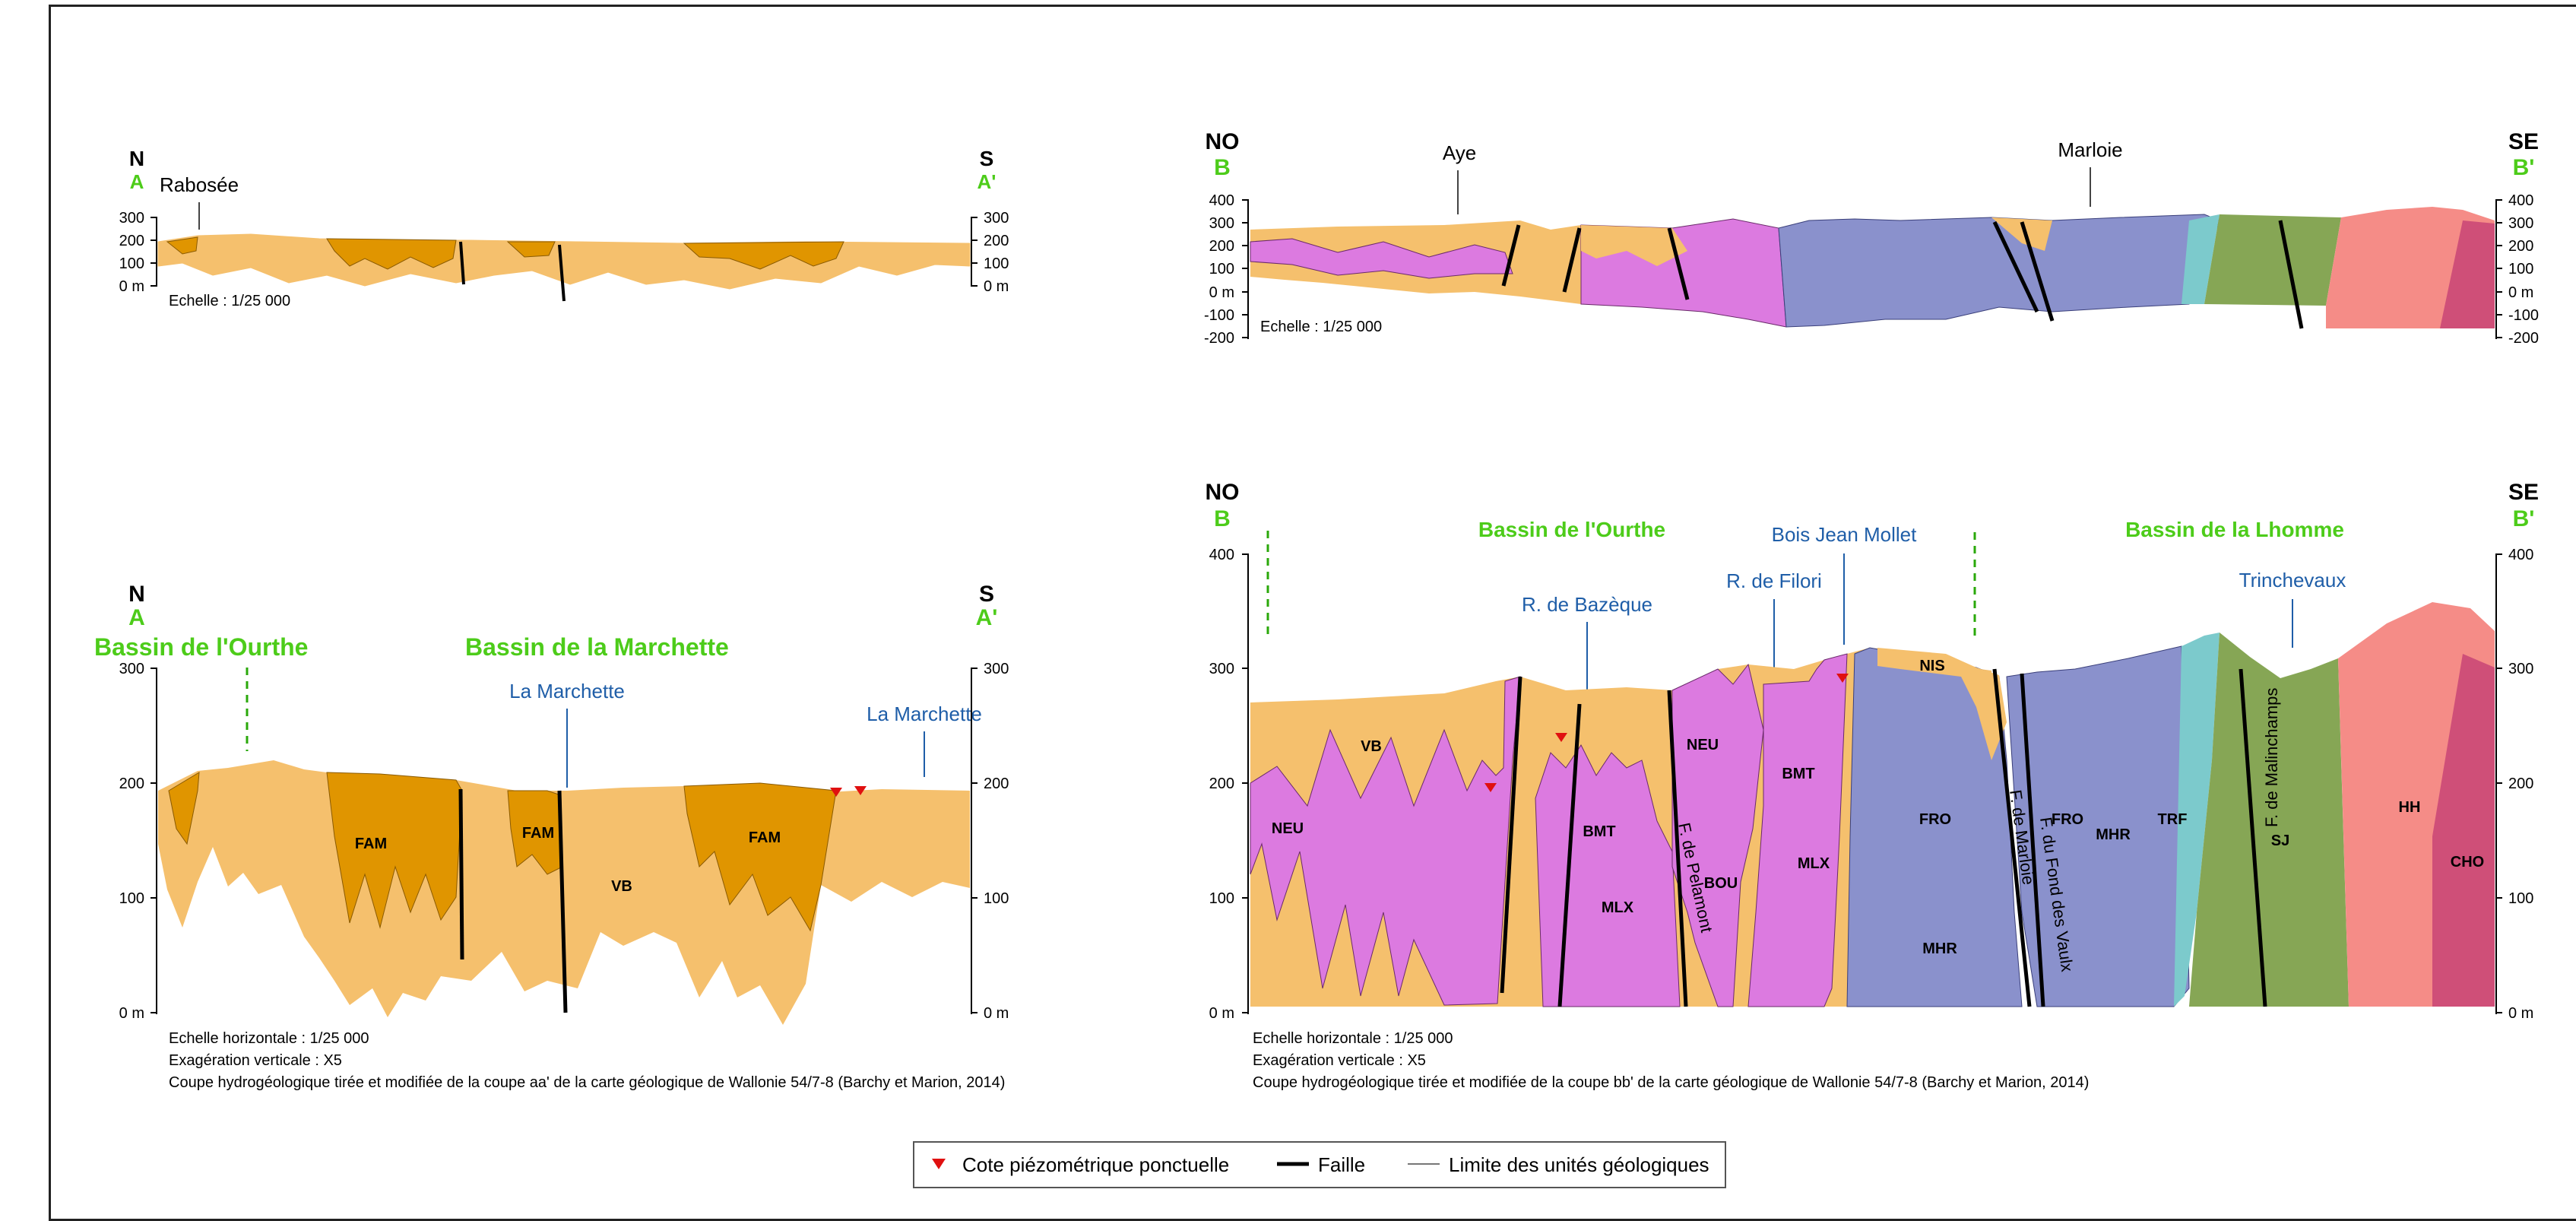 The image size is (2576, 1221). Describe the element at coordinates (137, 182) in the screenshot. I see `aa-small-left-letter: A` at that location.